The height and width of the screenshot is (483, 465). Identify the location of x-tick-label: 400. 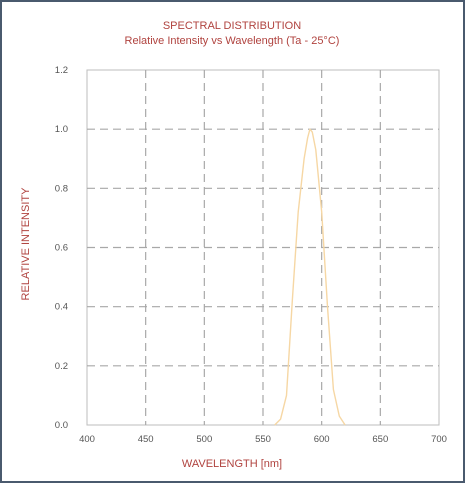
(87, 439).